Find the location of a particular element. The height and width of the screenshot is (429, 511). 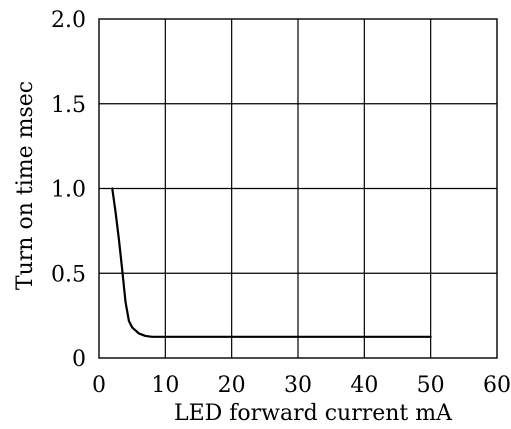

y-tick-label: 0.5 is located at coordinates (68, 274).